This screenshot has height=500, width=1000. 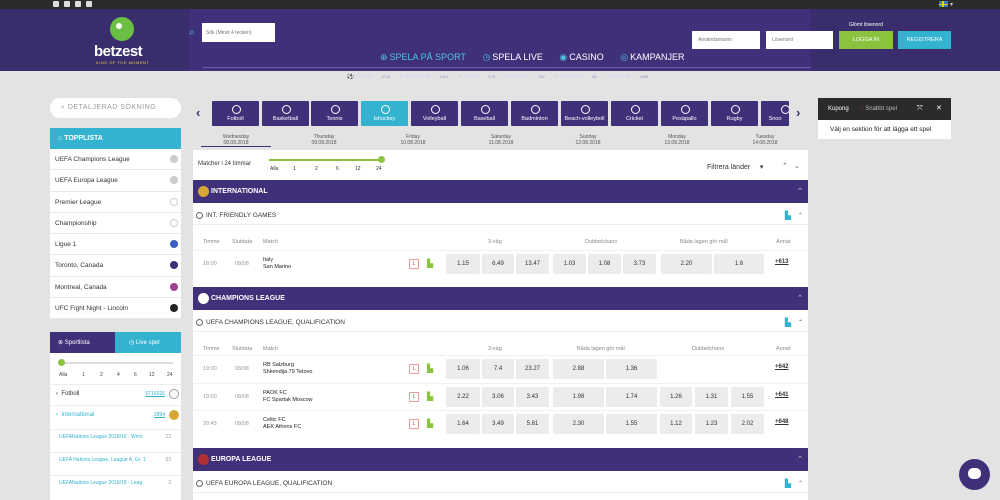 I want to click on odds-button: 1.55, so click(x=747, y=397).